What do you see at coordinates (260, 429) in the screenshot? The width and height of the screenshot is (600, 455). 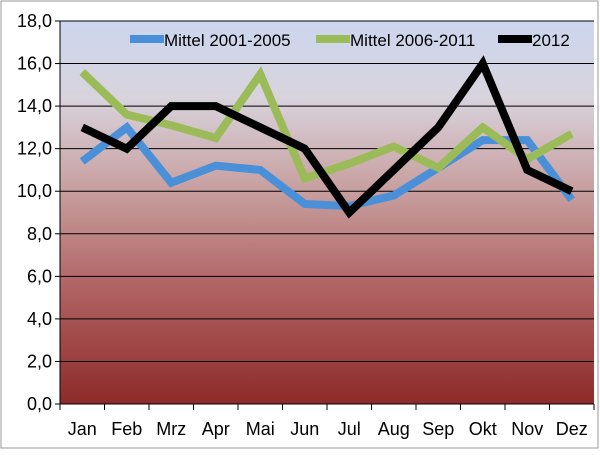 I see `x-tick-label: Mai` at bounding box center [260, 429].